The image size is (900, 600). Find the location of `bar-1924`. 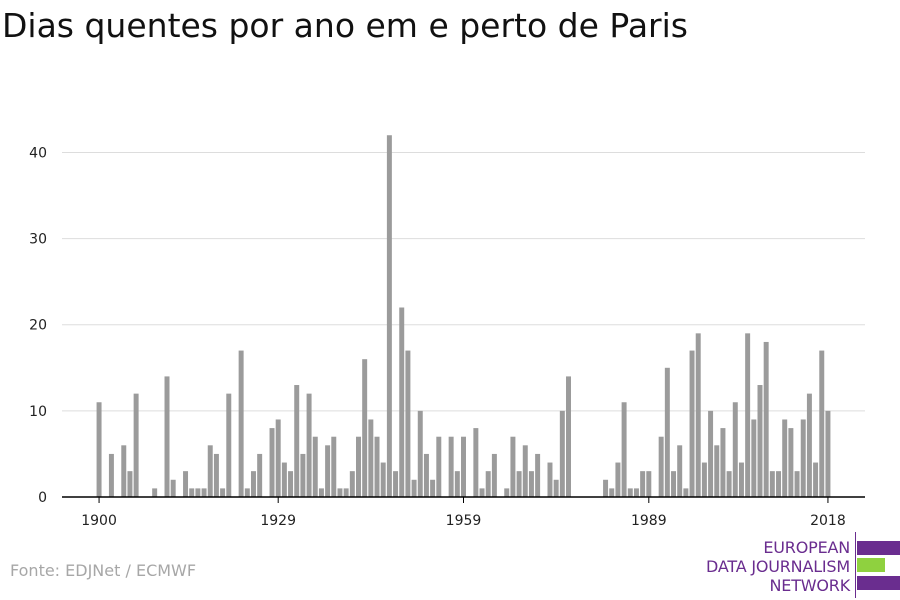

bar-1924 is located at coordinates (247, 492).